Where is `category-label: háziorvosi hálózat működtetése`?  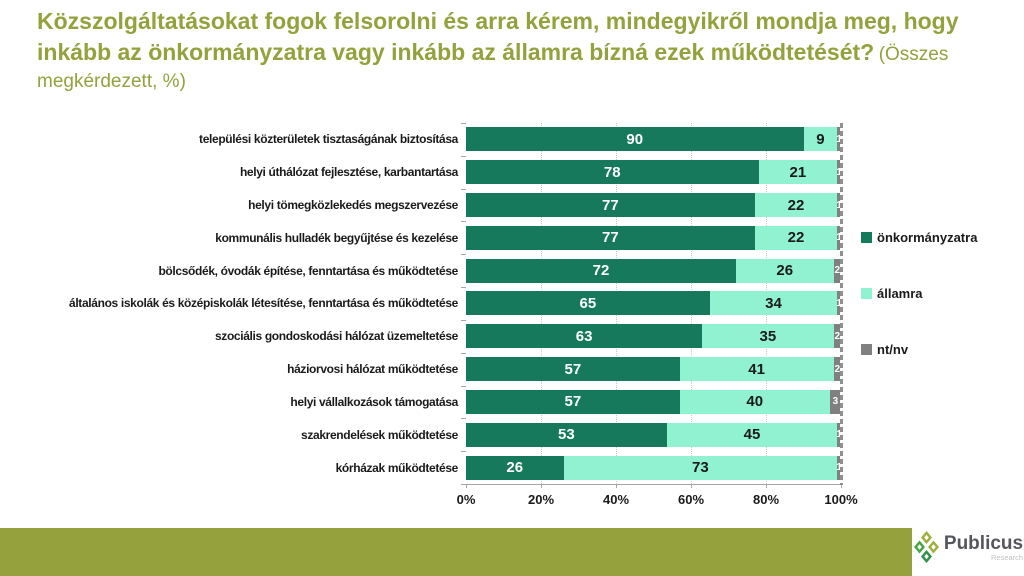
category-label: háziorvosi hálózat működtetése is located at coordinates (372, 369).